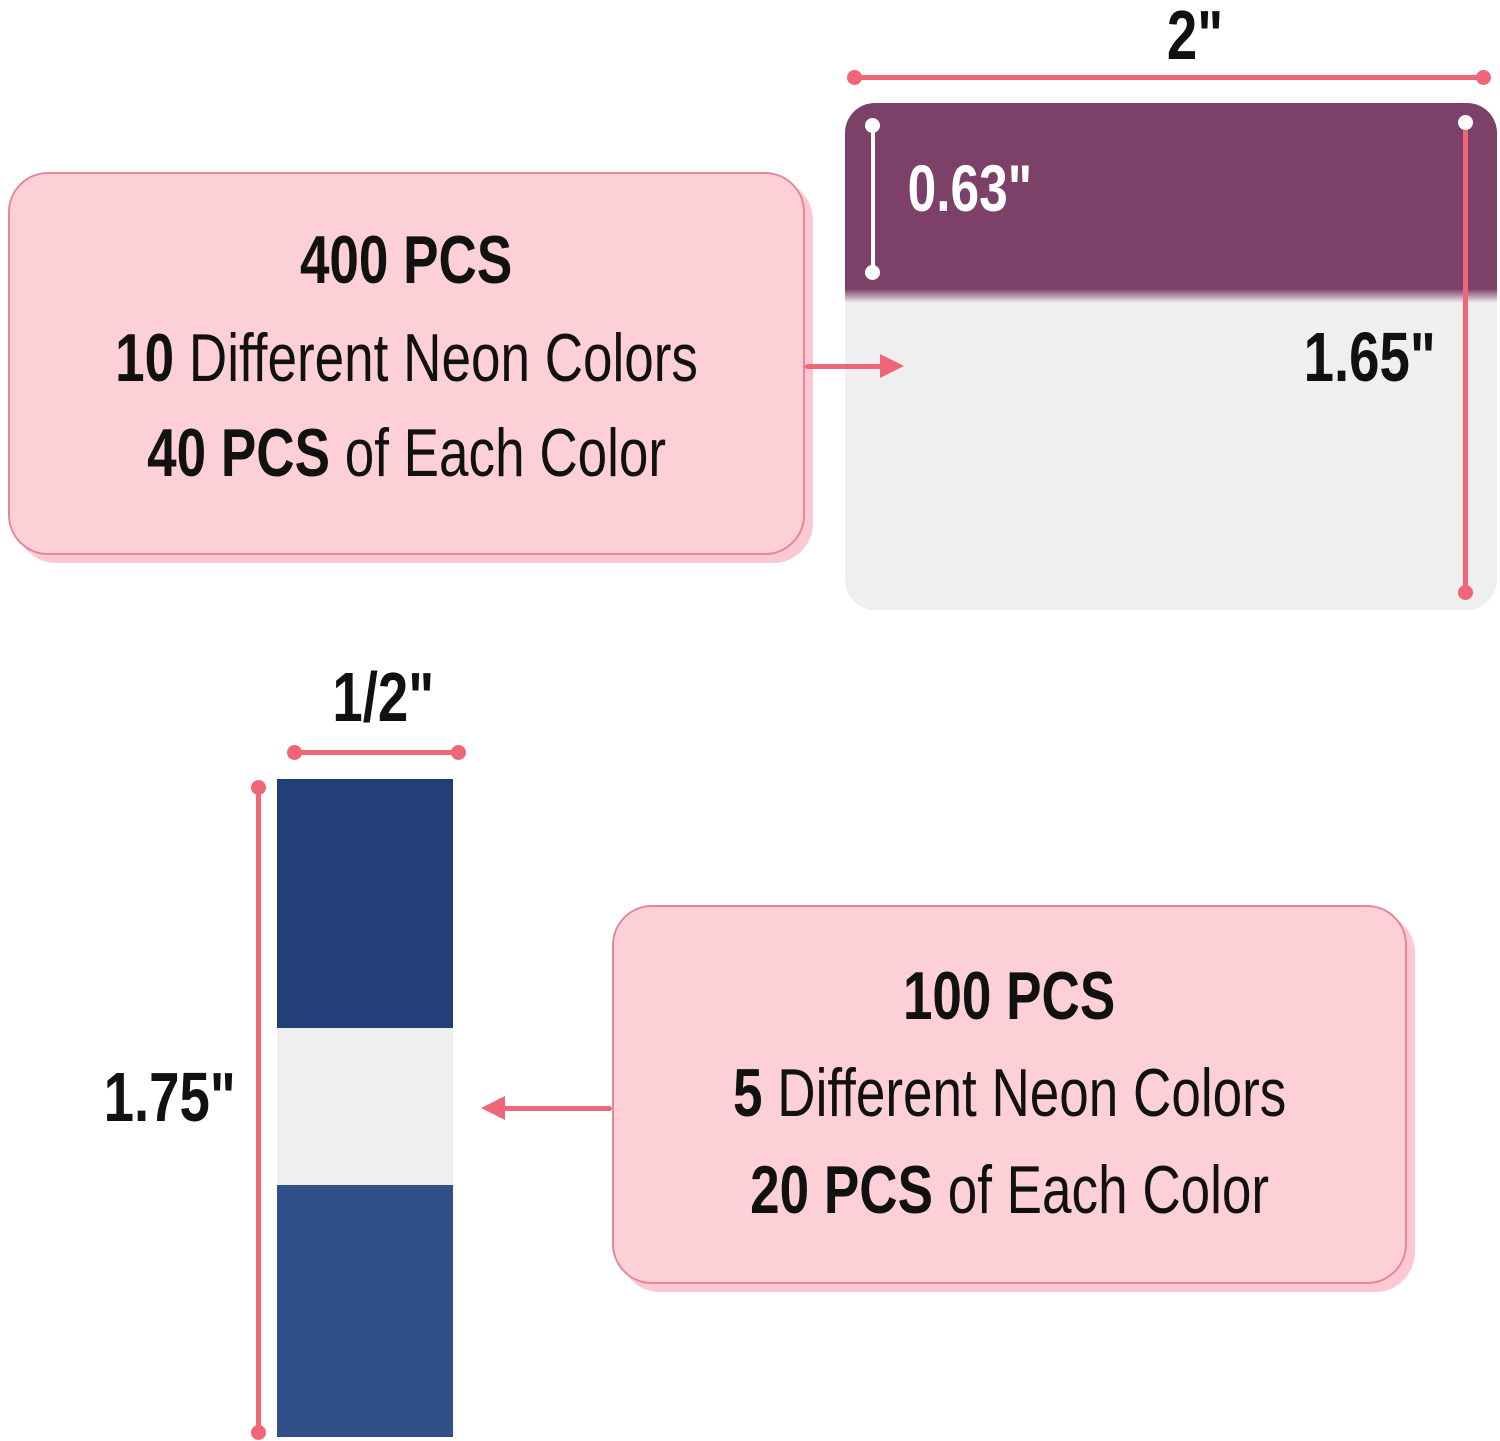 The image size is (1500, 1441). Describe the element at coordinates (1171, 198) in the screenshot. I see `large-tab-color-band` at that location.